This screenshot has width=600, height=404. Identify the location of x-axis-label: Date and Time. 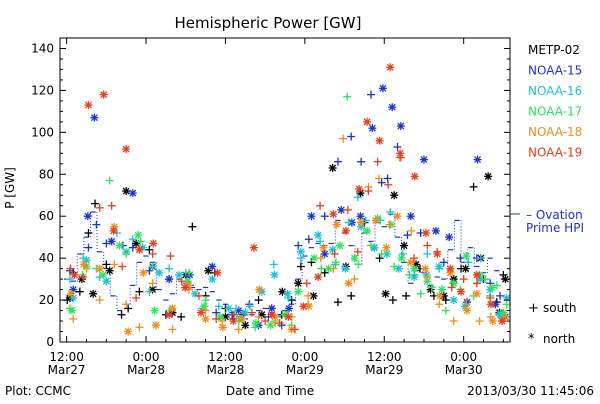
(270, 391).